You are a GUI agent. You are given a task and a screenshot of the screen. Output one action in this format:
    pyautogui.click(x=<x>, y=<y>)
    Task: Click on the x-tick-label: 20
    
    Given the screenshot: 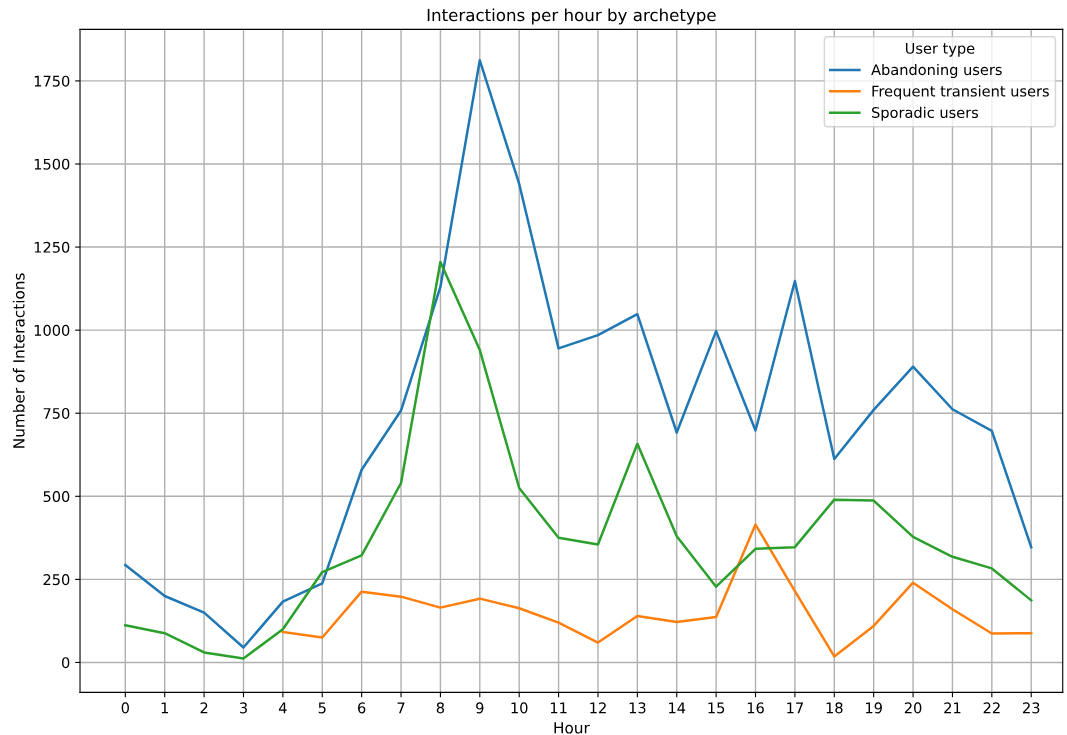 What is the action you would take?
    pyautogui.click(x=913, y=708)
    